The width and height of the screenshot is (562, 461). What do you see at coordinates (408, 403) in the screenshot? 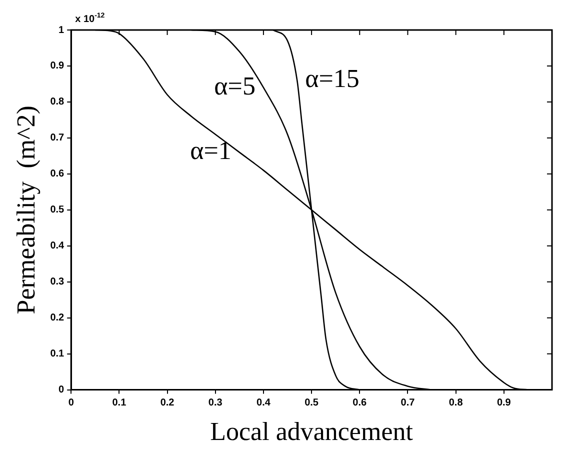
I see `x-tick-label: 0.7` at bounding box center [408, 403].